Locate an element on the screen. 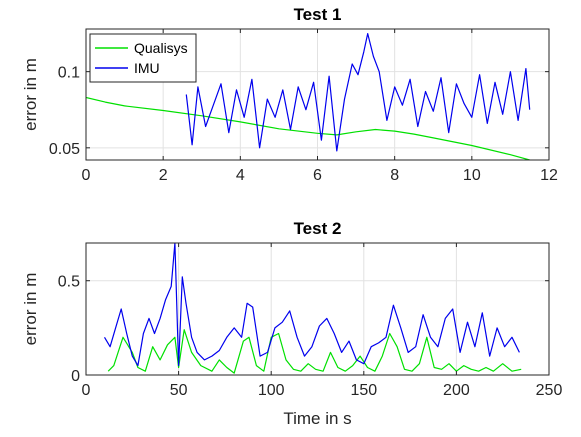 This screenshot has height=437, width=581. x-tick-label: 200 is located at coordinates (456, 390).